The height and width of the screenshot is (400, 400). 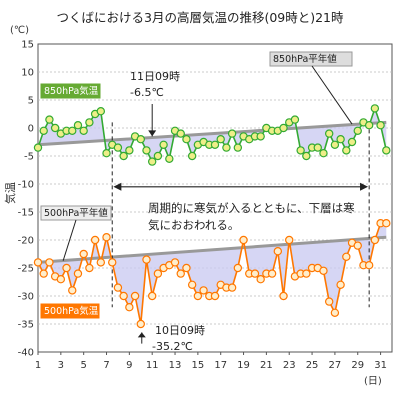 I want to click on x-axis-unit: (日), so click(x=373, y=381).